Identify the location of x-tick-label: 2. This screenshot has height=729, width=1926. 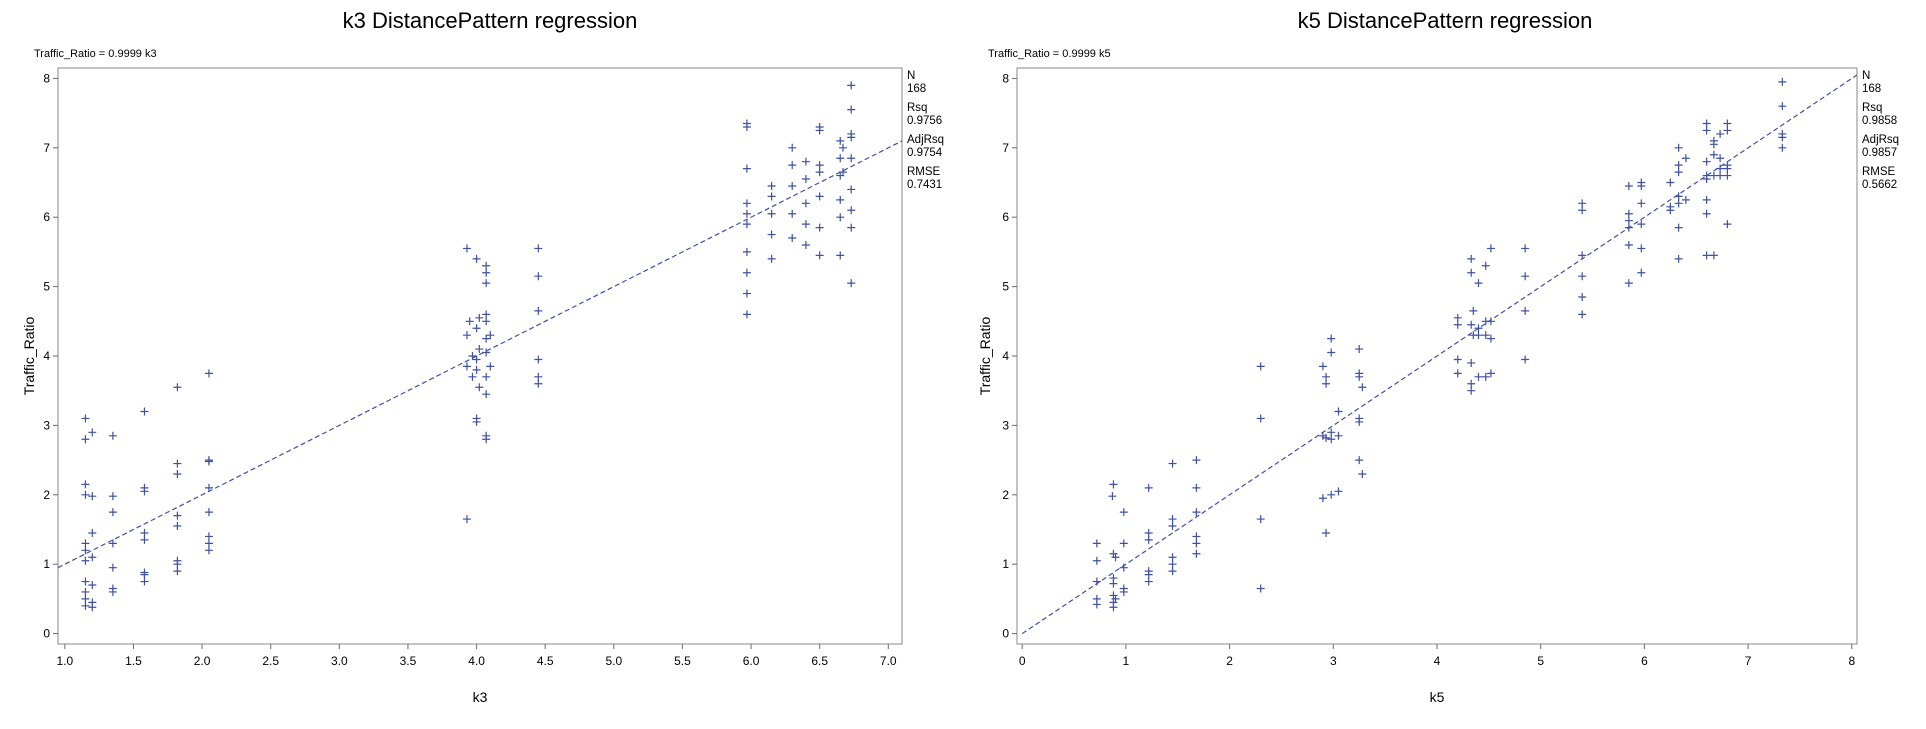
(1229, 661).